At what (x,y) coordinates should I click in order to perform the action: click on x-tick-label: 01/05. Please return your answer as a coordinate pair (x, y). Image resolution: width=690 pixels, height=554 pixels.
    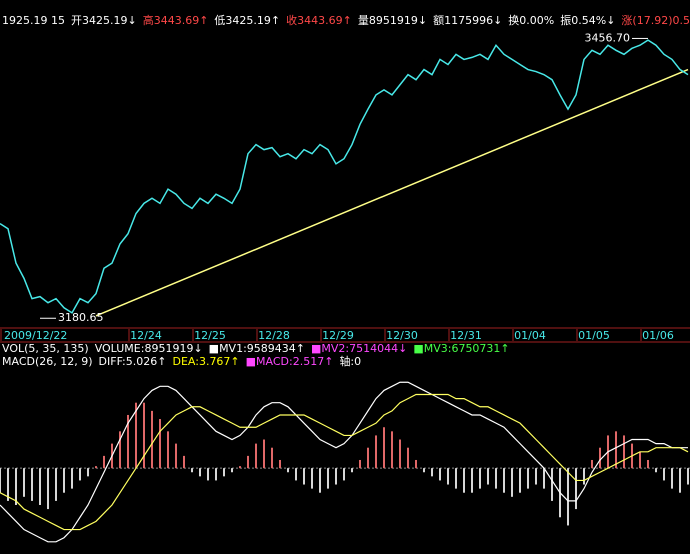
    Looking at the image, I should click on (594, 335).